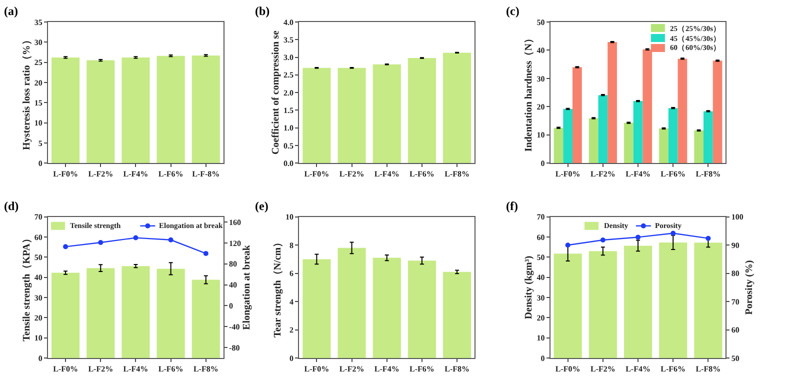 This screenshot has width=789, height=380. I want to click on y-axis-title: Tear strength（N/cm）, so click(278, 287).